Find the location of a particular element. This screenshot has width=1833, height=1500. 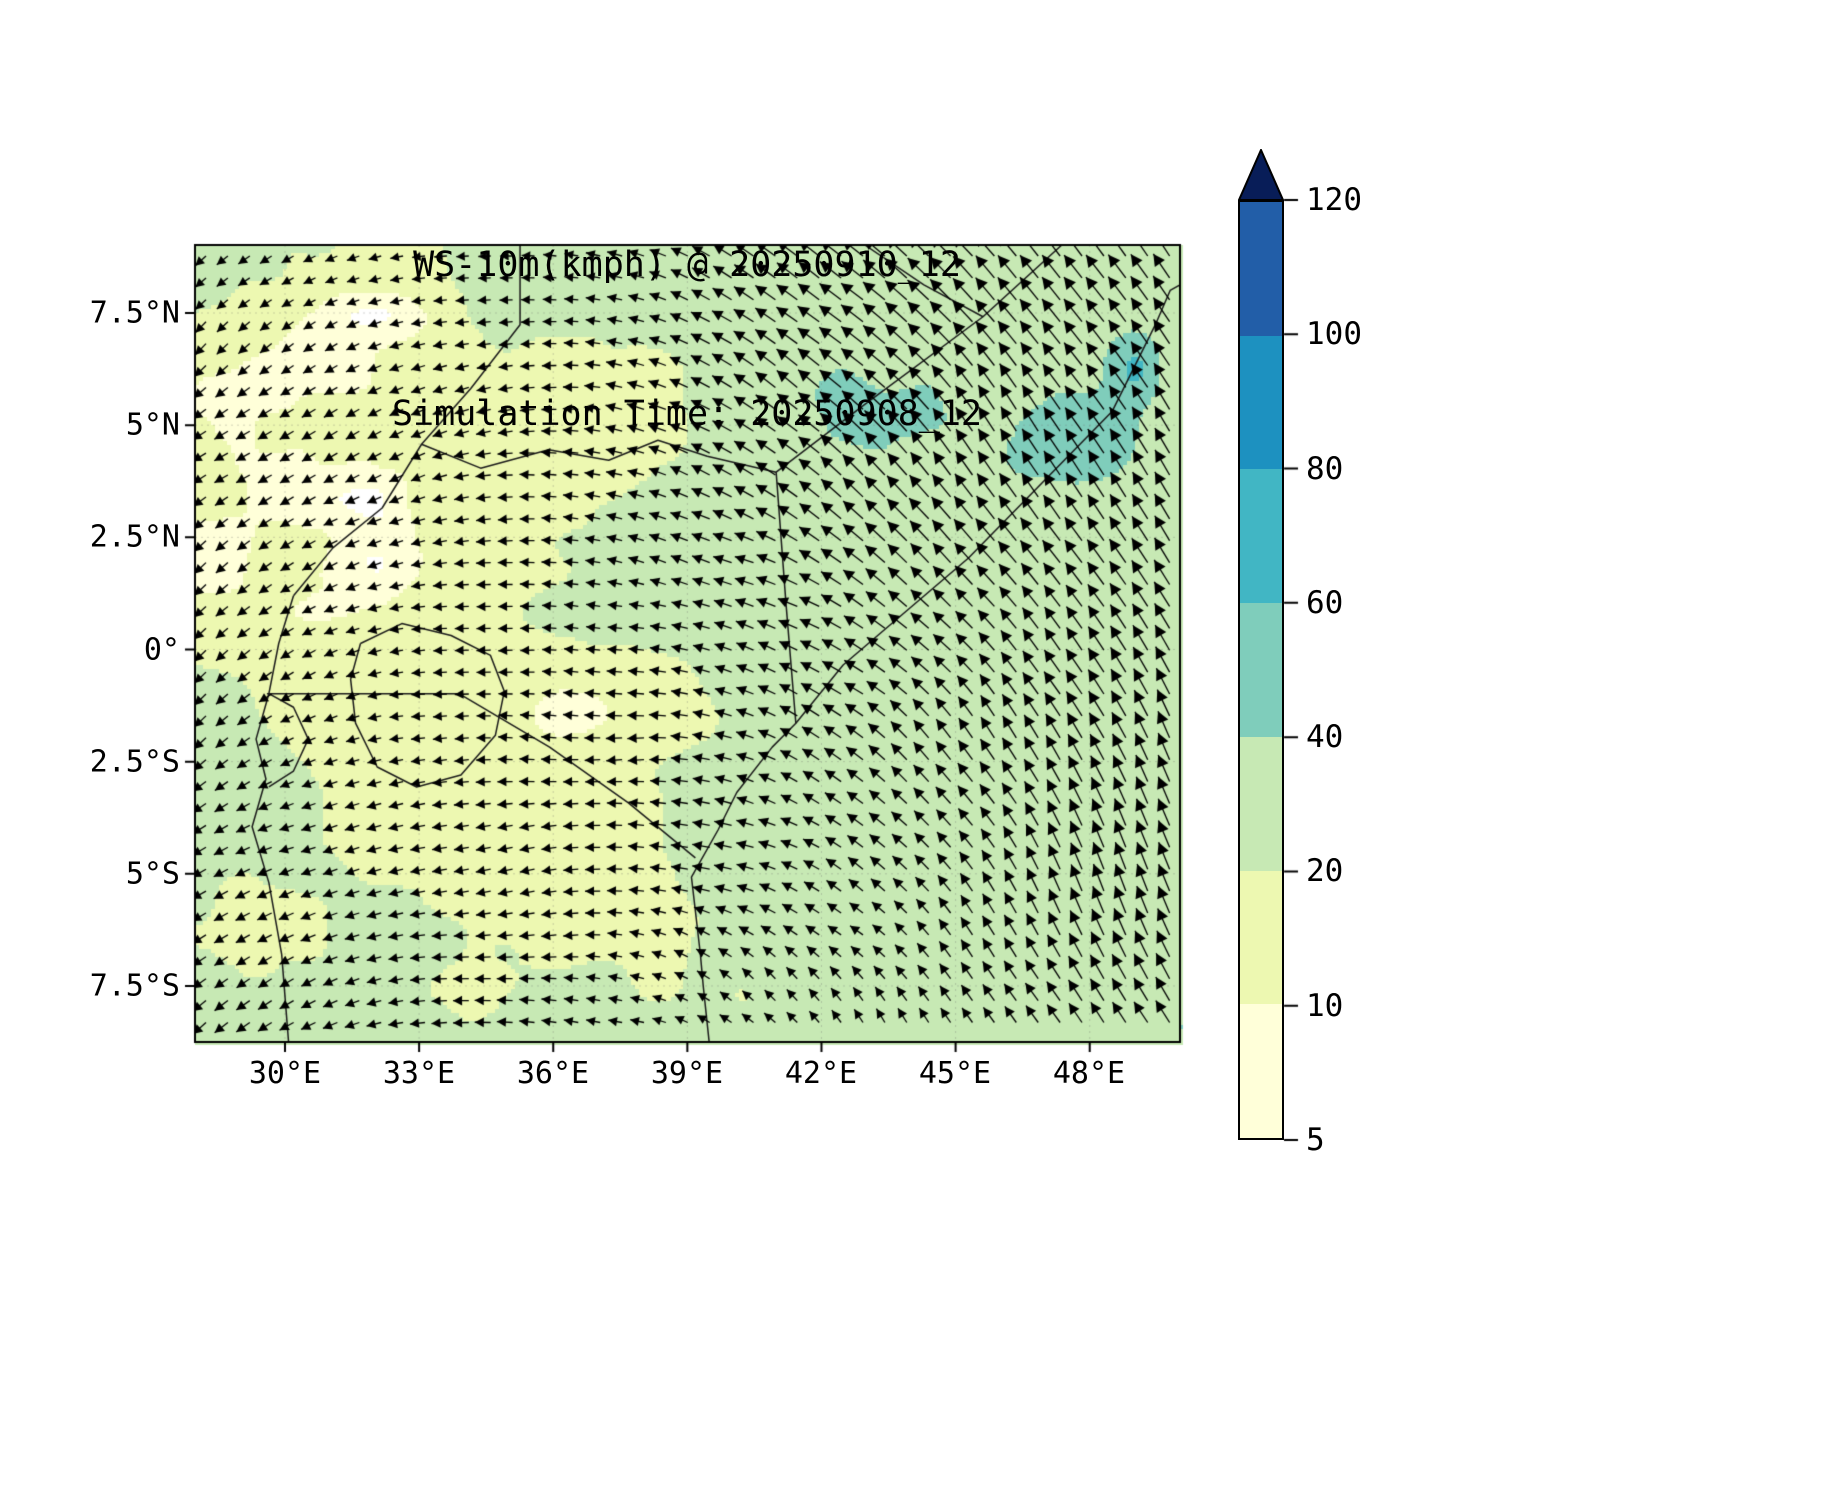

colorbar-over-triangle is located at coordinates (1261, 174).